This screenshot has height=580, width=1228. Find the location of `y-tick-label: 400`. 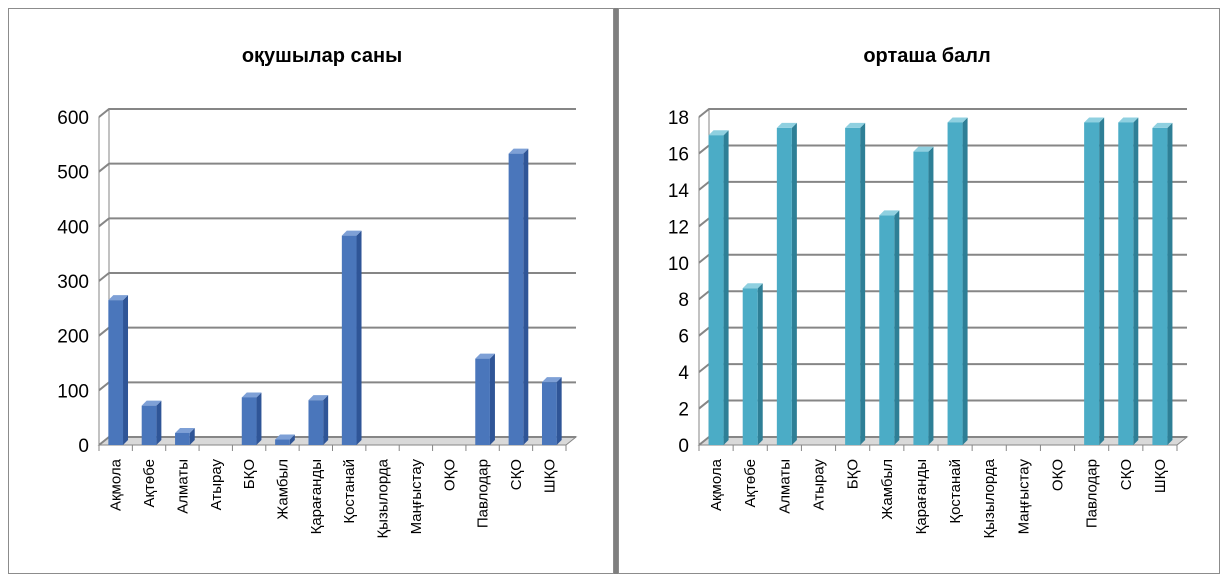

y-tick-label: 400 is located at coordinates (73, 227).